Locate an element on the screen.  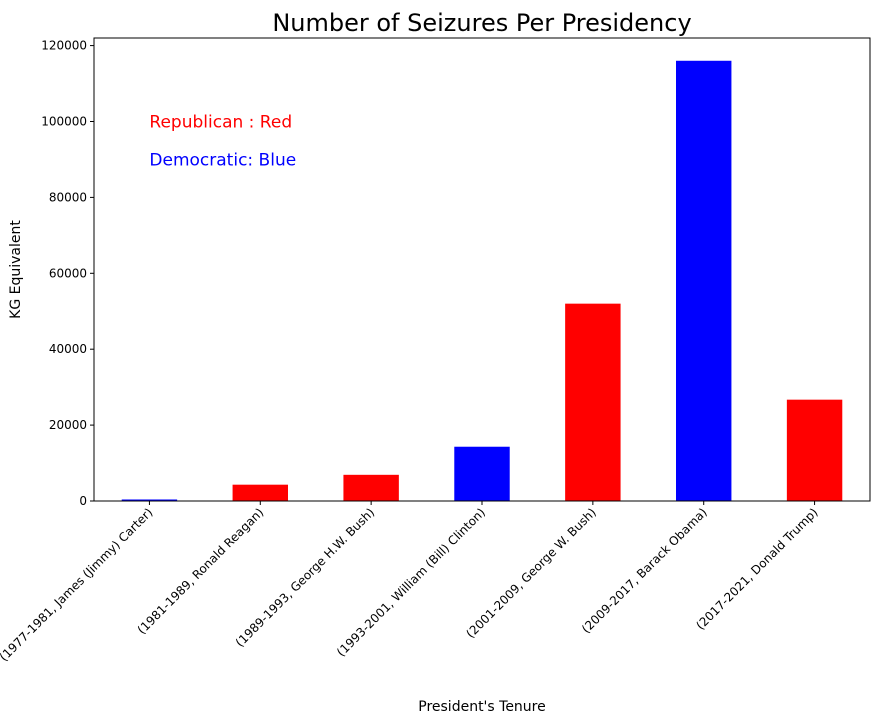
y-tick-label-6: 120000 is located at coordinates (64, 46).